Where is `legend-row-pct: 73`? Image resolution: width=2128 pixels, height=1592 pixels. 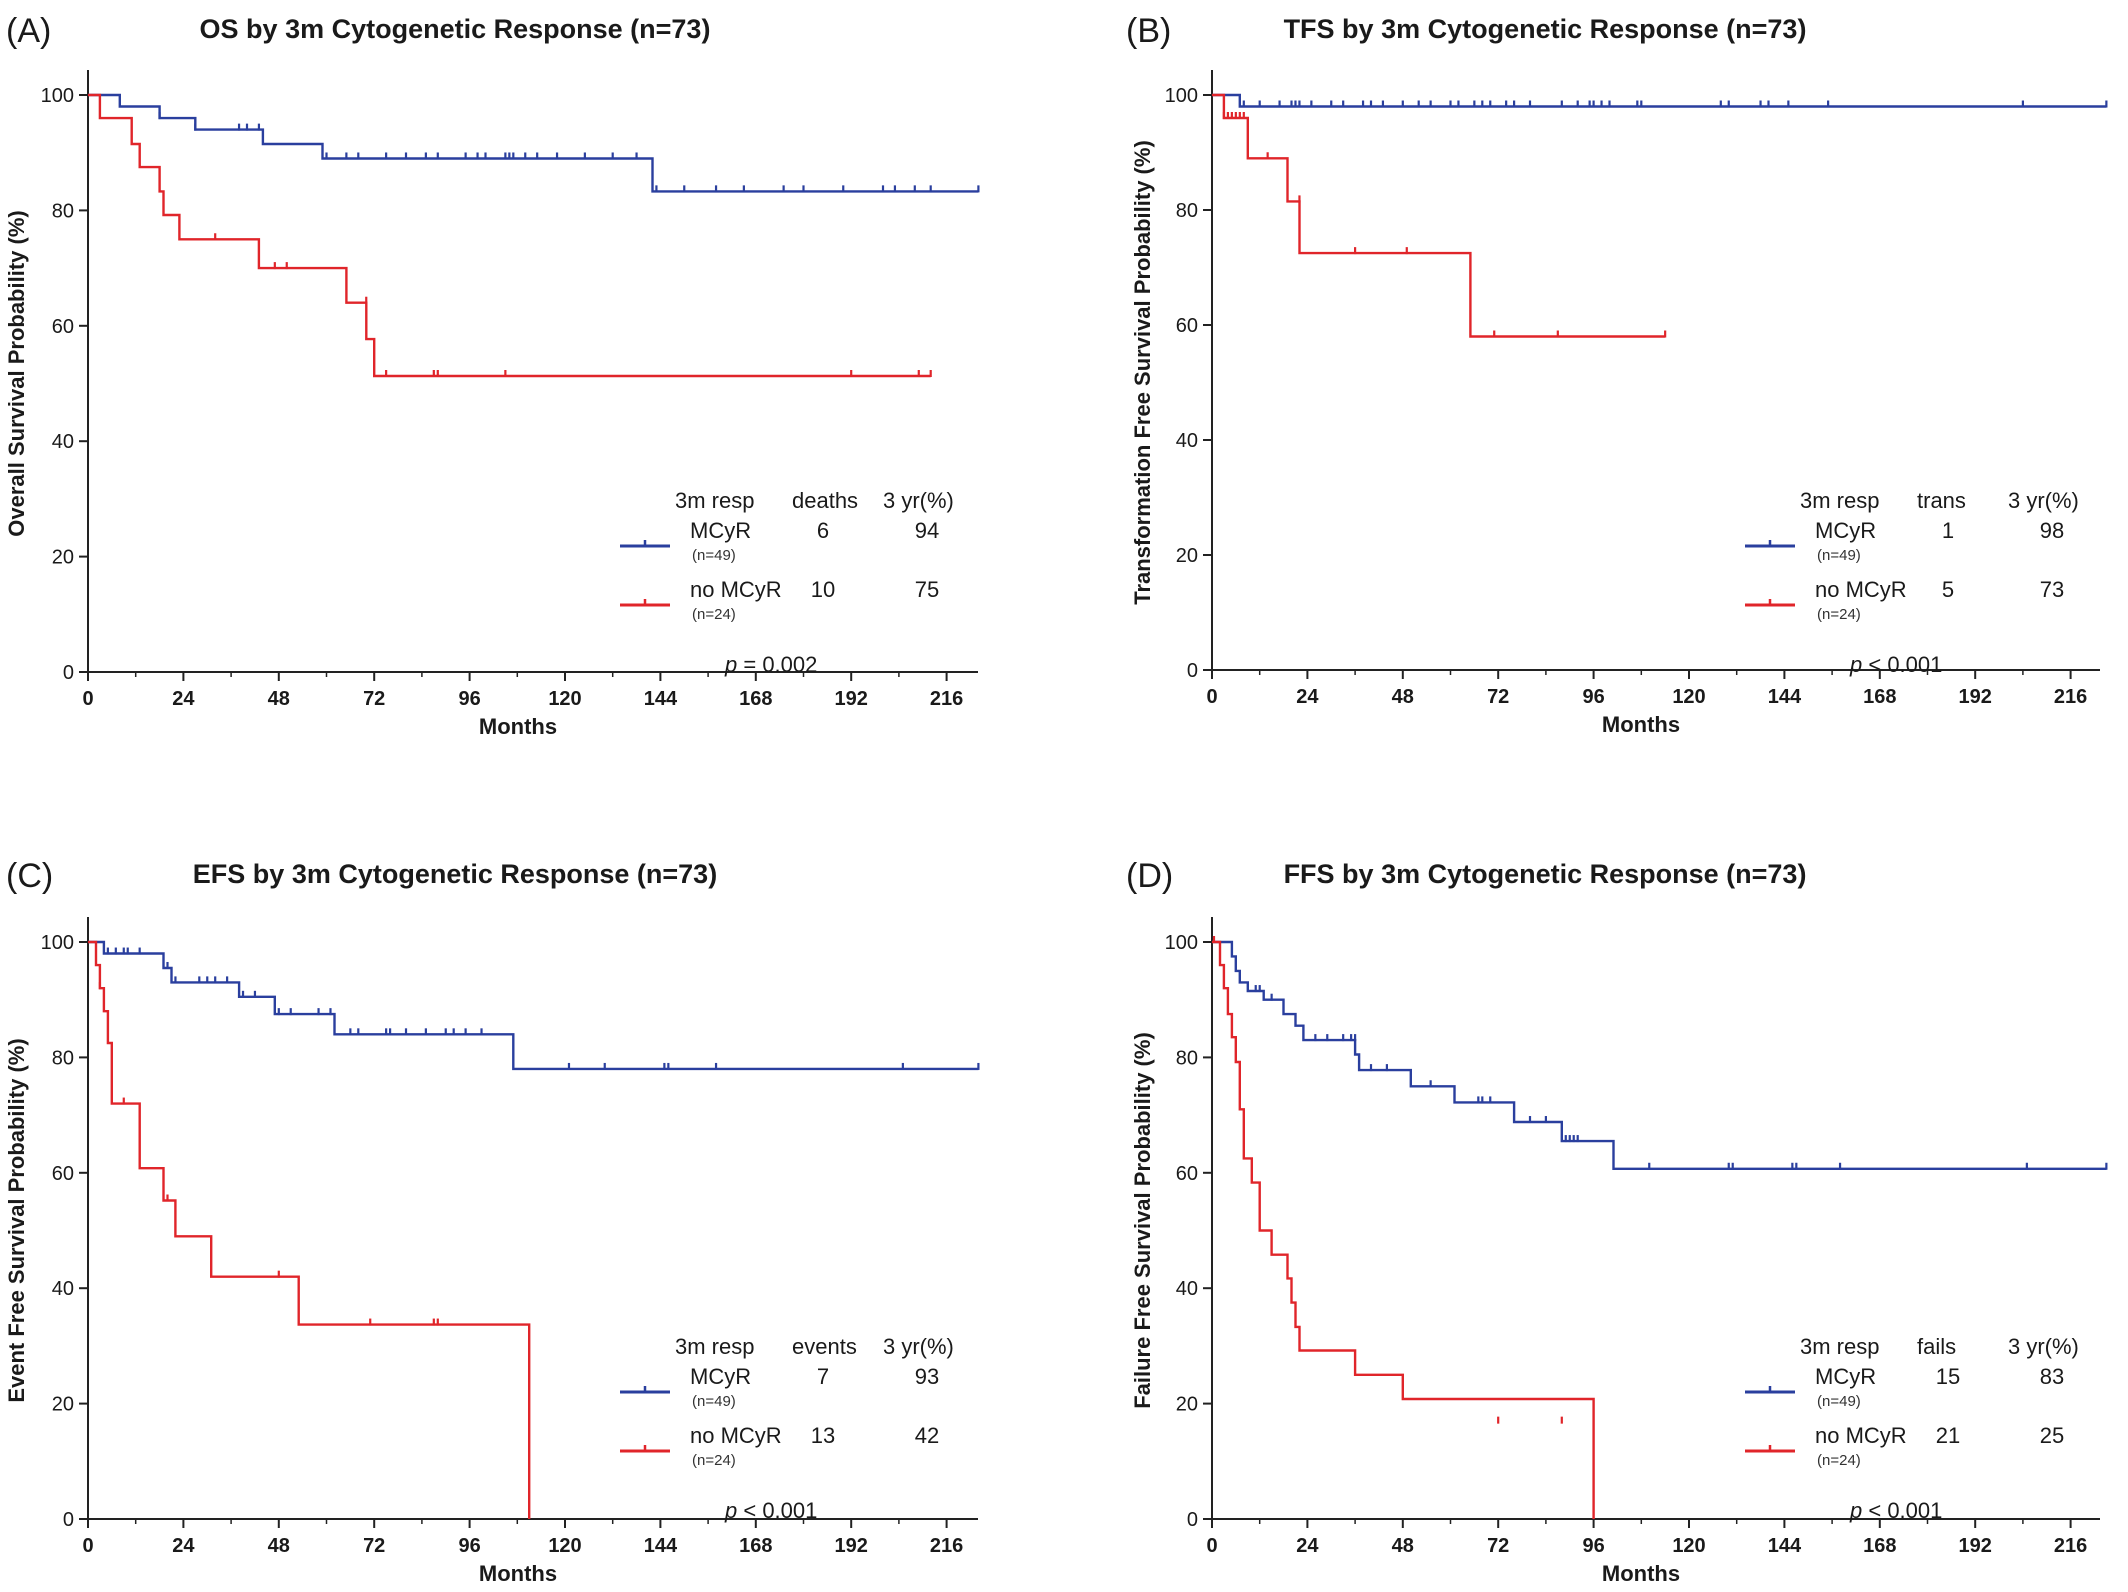
legend-row-pct: 73 is located at coordinates (2052, 589).